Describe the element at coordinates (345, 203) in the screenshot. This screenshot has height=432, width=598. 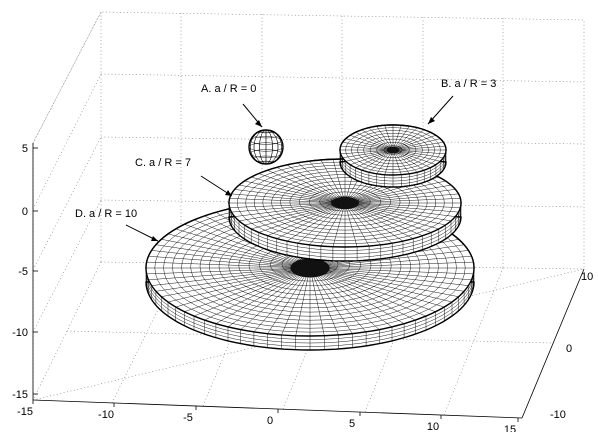
I see `disk-core` at that location.